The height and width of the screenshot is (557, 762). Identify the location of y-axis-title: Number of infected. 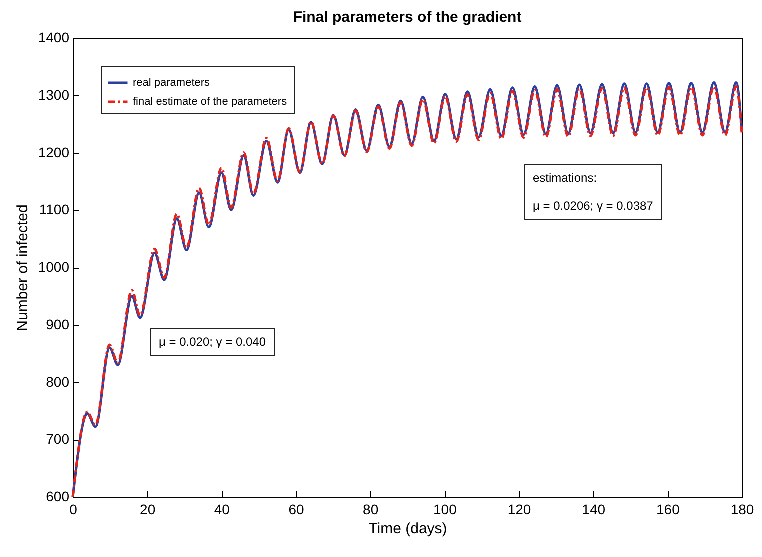
(23, 268).